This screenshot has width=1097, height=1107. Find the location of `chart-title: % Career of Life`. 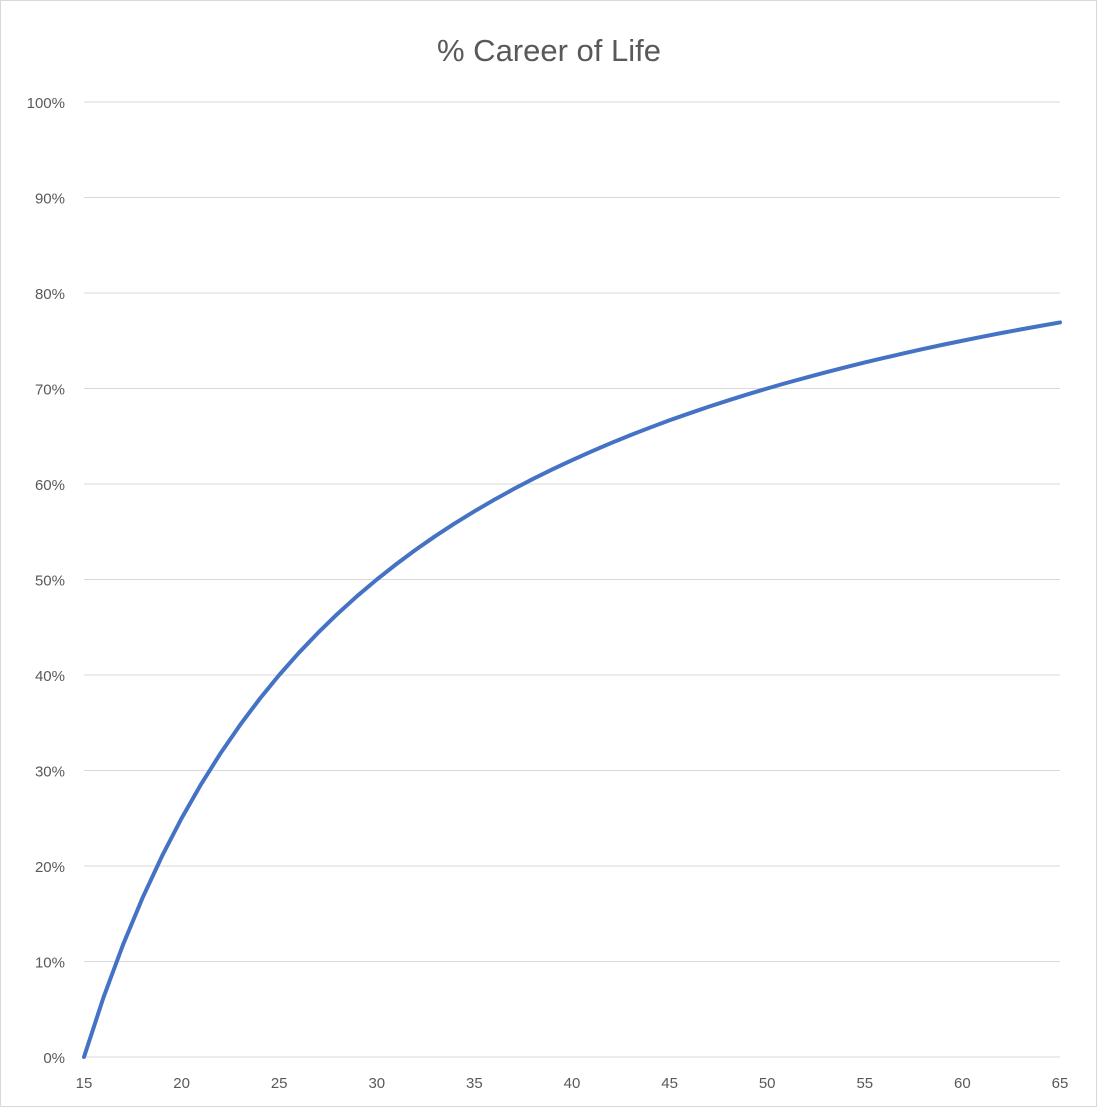

chart-title: % Career of Life is located at coordinates (549, 50).